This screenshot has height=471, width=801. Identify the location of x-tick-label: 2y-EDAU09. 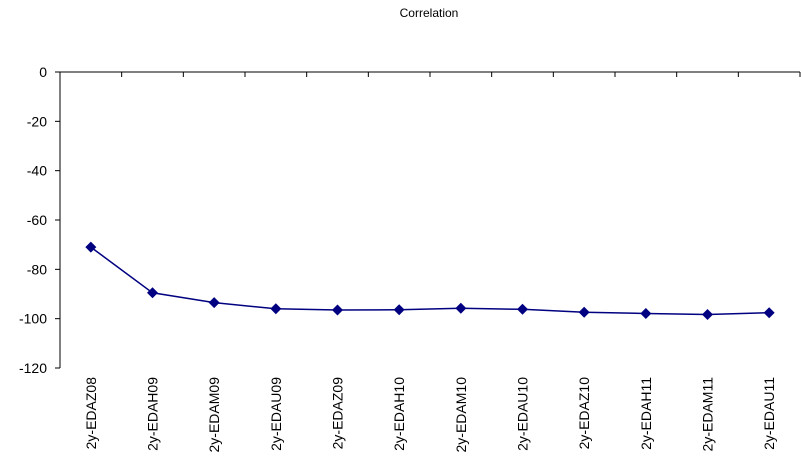
(276, 414).